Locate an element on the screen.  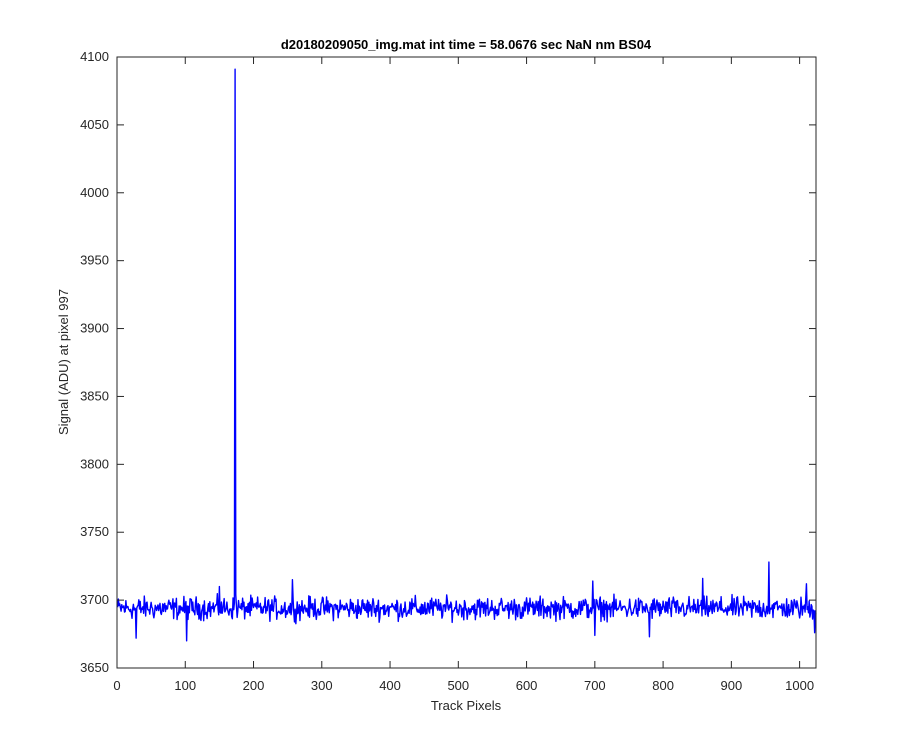
x-tick-label: 500 is located at coordinates (458, 685).